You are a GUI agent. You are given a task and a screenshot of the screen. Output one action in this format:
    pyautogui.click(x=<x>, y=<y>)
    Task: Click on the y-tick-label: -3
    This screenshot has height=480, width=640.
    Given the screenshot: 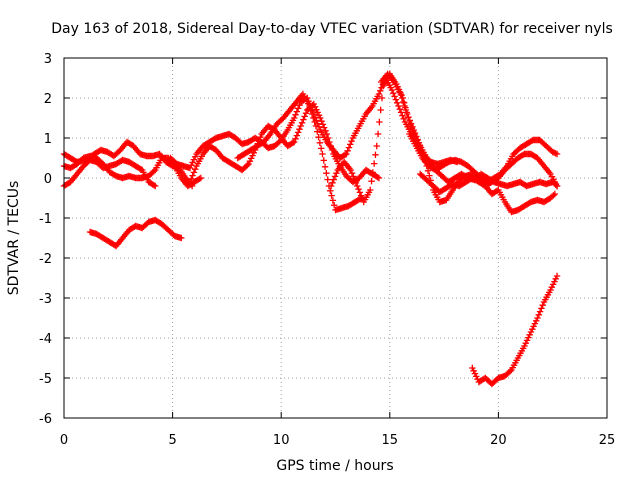 What is the action you would take?
    pyautogui.click(x=45, y=299)
    